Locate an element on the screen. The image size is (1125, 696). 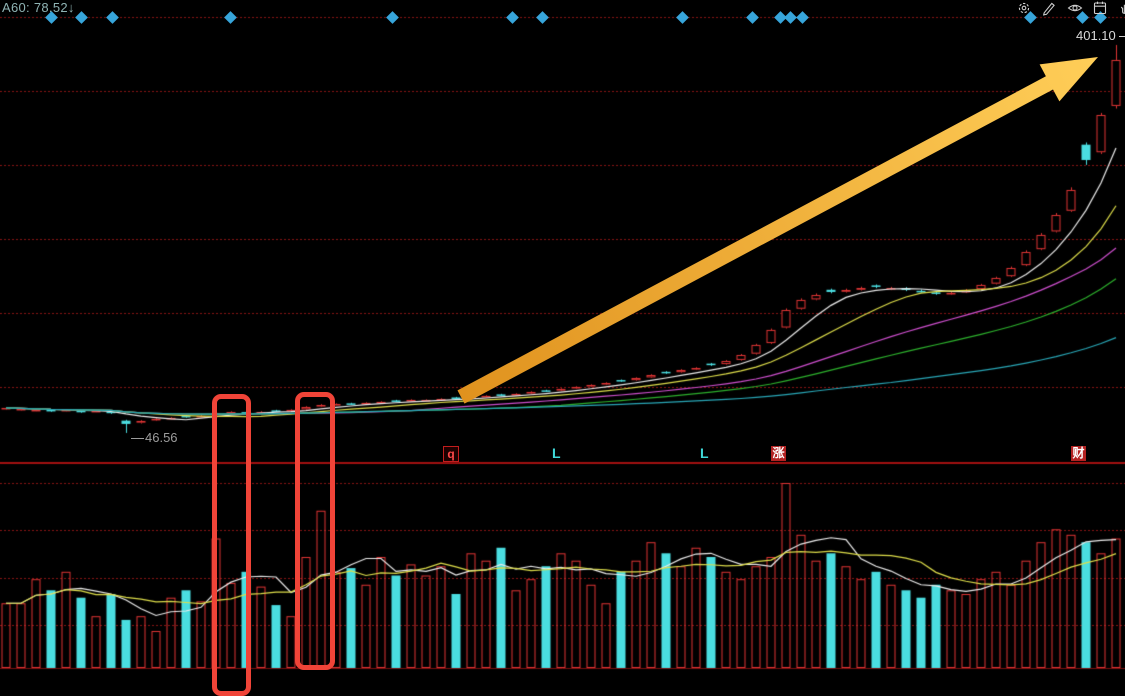
price-high-value: 401.10 is located at coordinates (1096, 35).